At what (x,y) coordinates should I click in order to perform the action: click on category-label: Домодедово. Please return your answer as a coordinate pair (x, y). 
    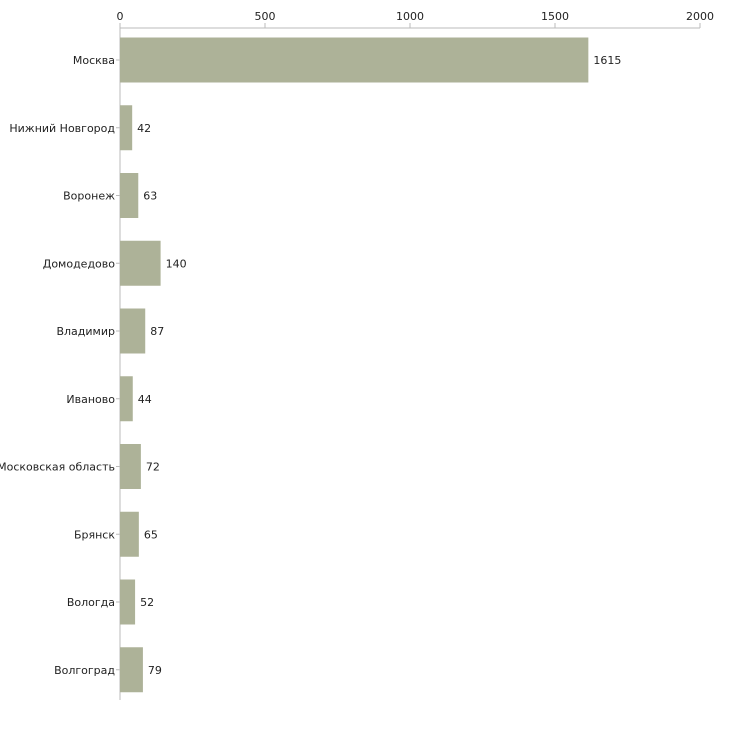
    Looking at the image, I should click on (79, 263).